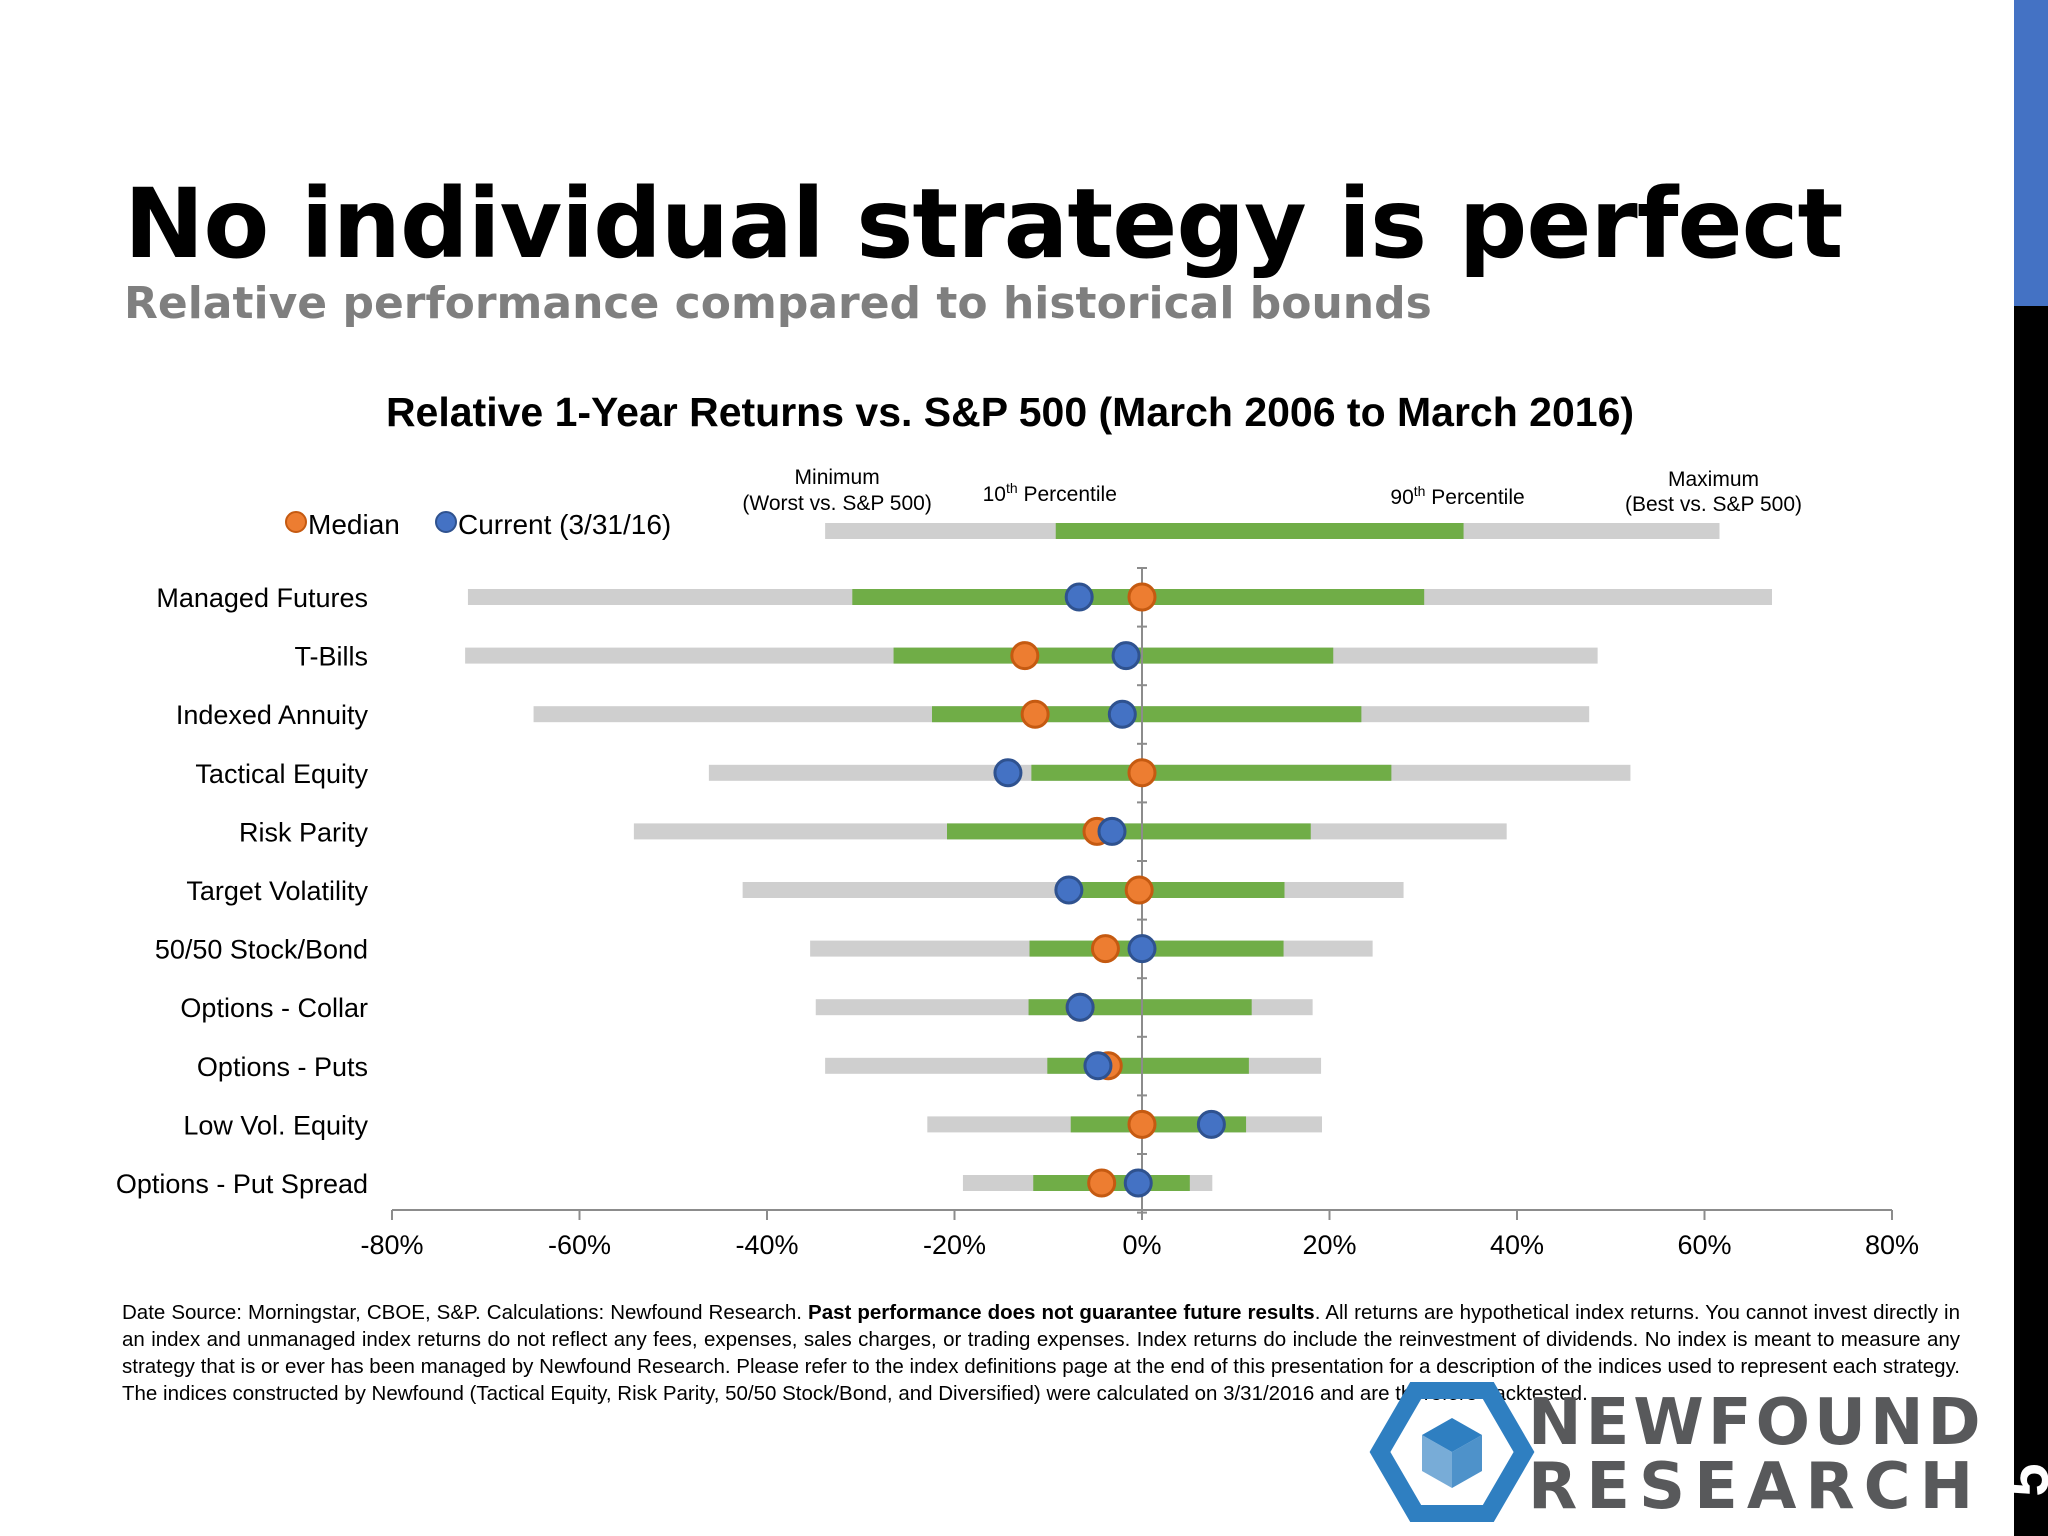 Image resolution: width=2048 pixels, height=1536 pixels. Describe the element at coordinates (1755, 1487) in the screenshot. I see `logo-text-research: RESEARCH` at that location.